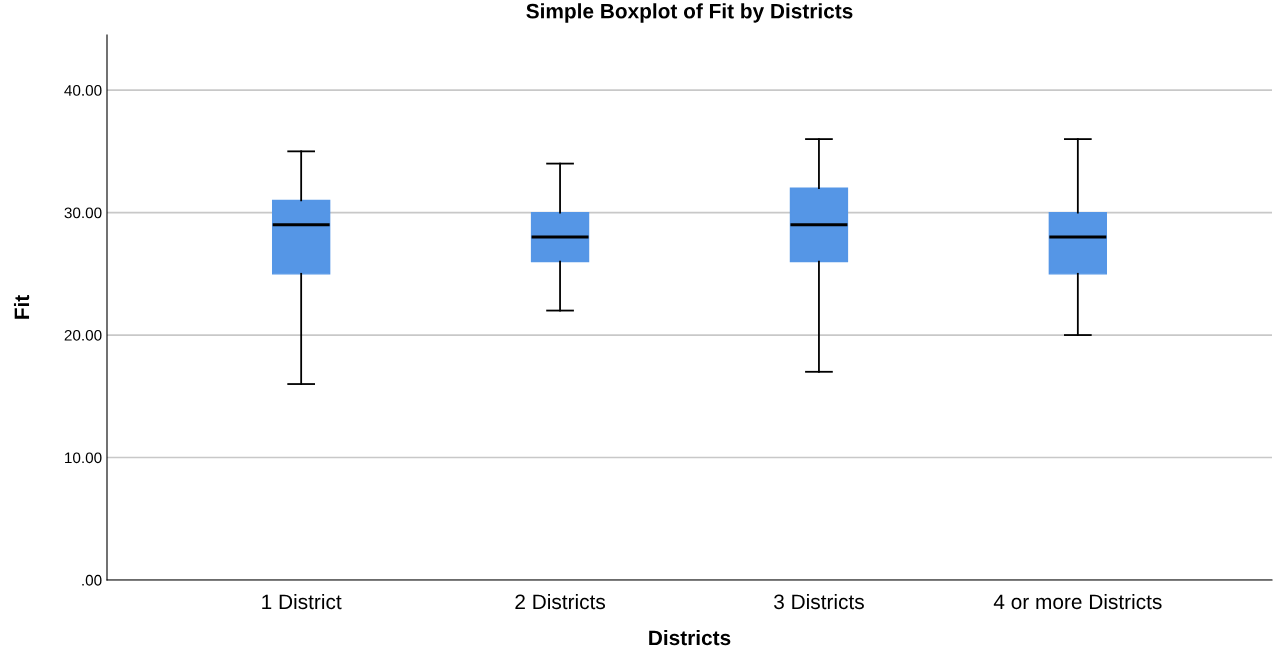 The image size is (1274, 655). What do you see at coordinates (83, 458) in the screenshot?
I see `y-tick-label: 10.00` at bounding box center [83, 458].